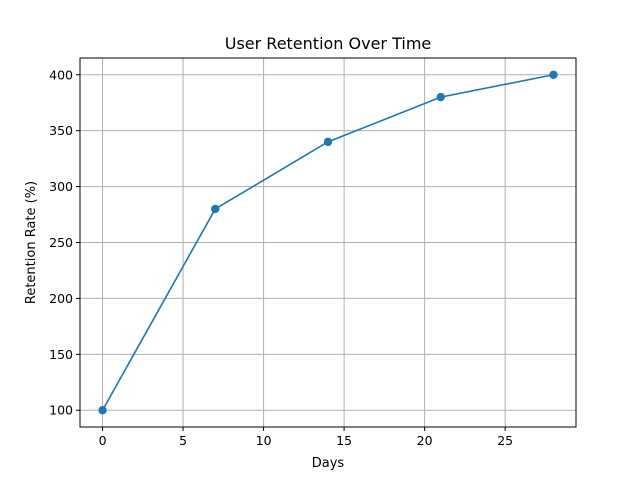 This screenshot has height=480, width=640. Describe the element at coordinates (306, 437) in the screenshot. I see `x-axis-ticks: 0 5 10 15 20 25` at that location.